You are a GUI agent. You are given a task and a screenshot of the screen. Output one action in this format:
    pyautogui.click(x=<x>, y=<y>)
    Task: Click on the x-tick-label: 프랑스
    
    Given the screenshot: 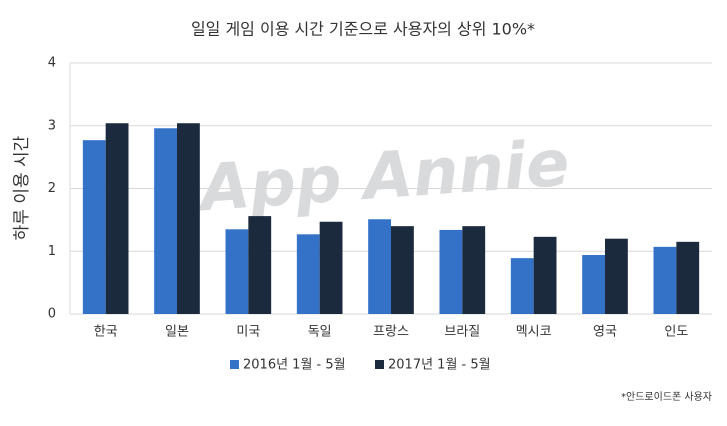 What is the action you would take?
    pyautogui.click(x=391, y=332)
    